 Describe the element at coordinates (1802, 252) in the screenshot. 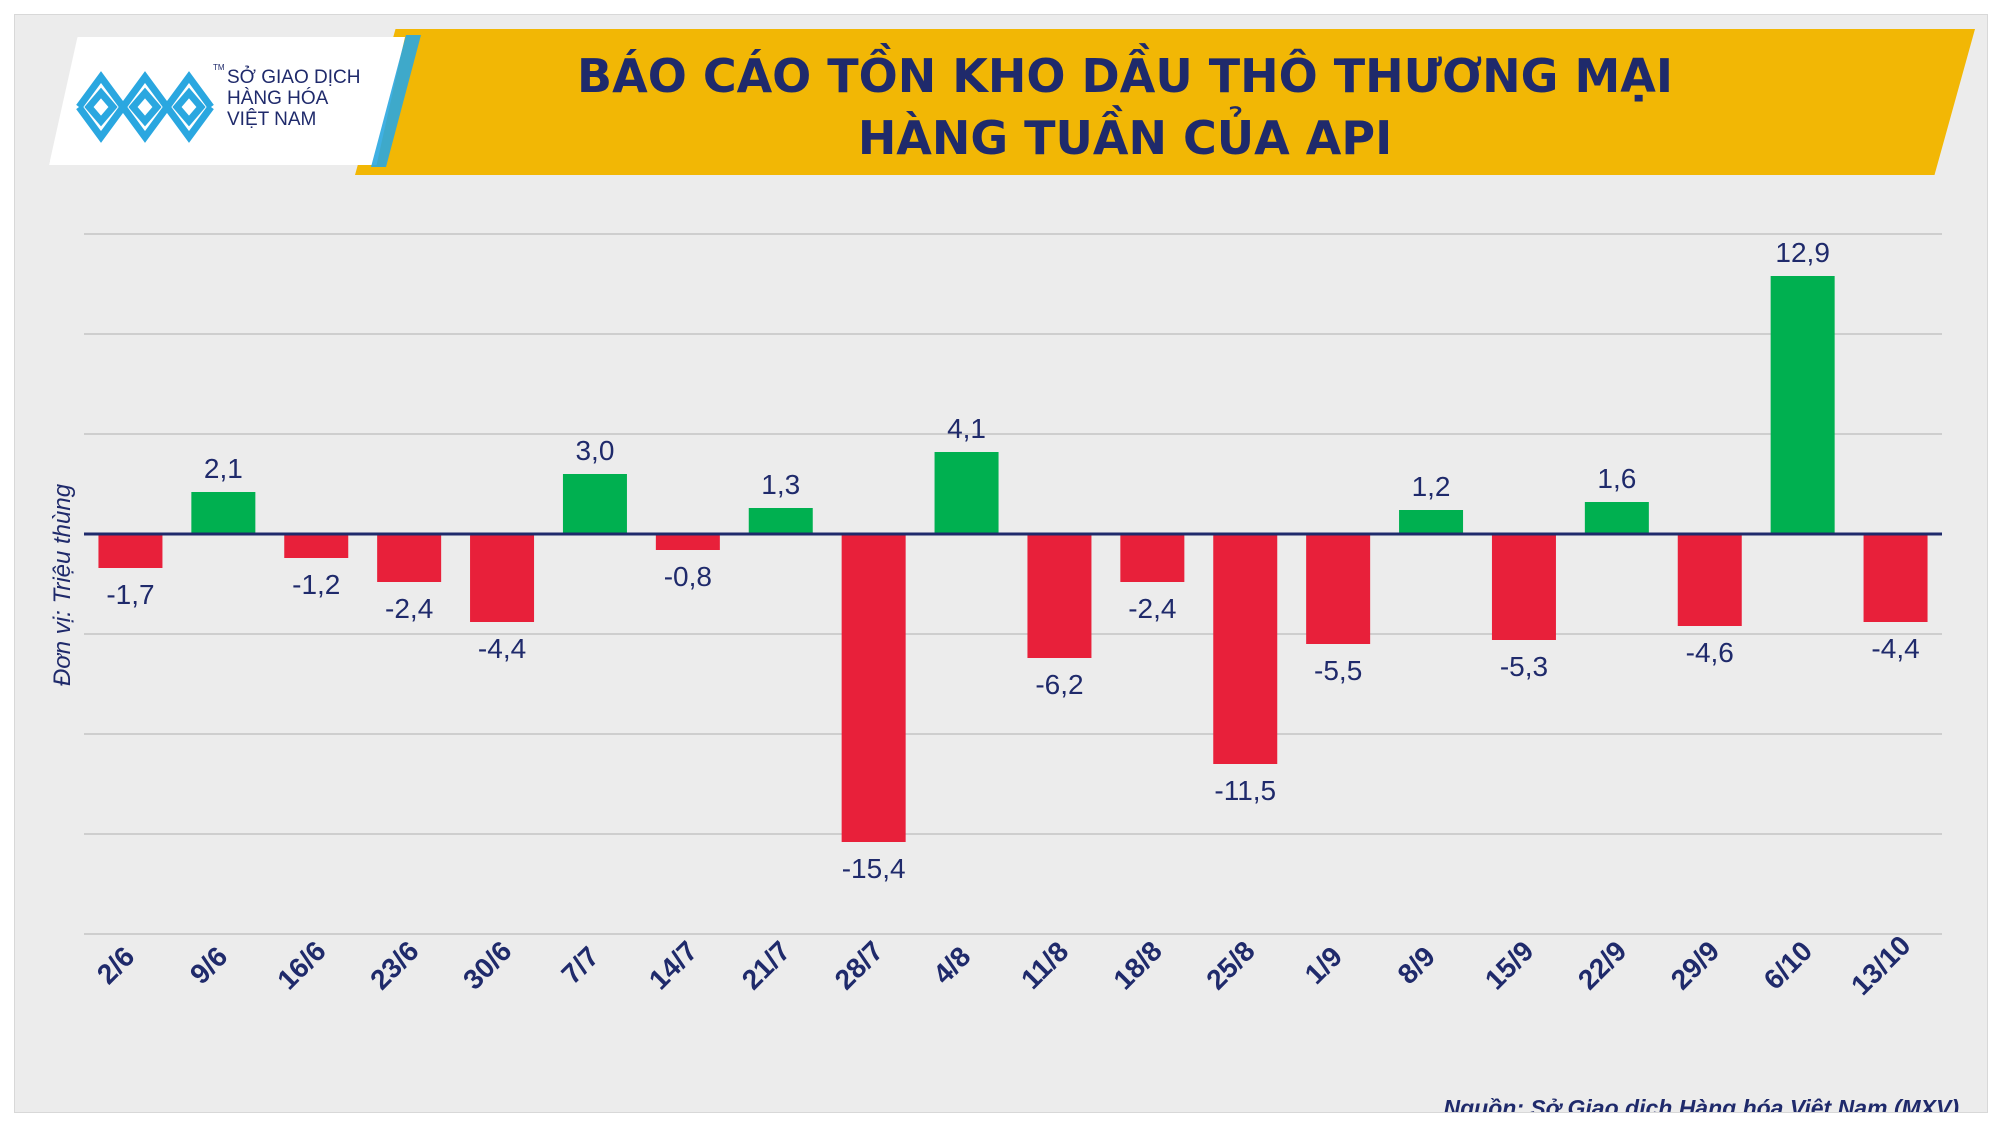

I see `data-label: 12,9` at that location.